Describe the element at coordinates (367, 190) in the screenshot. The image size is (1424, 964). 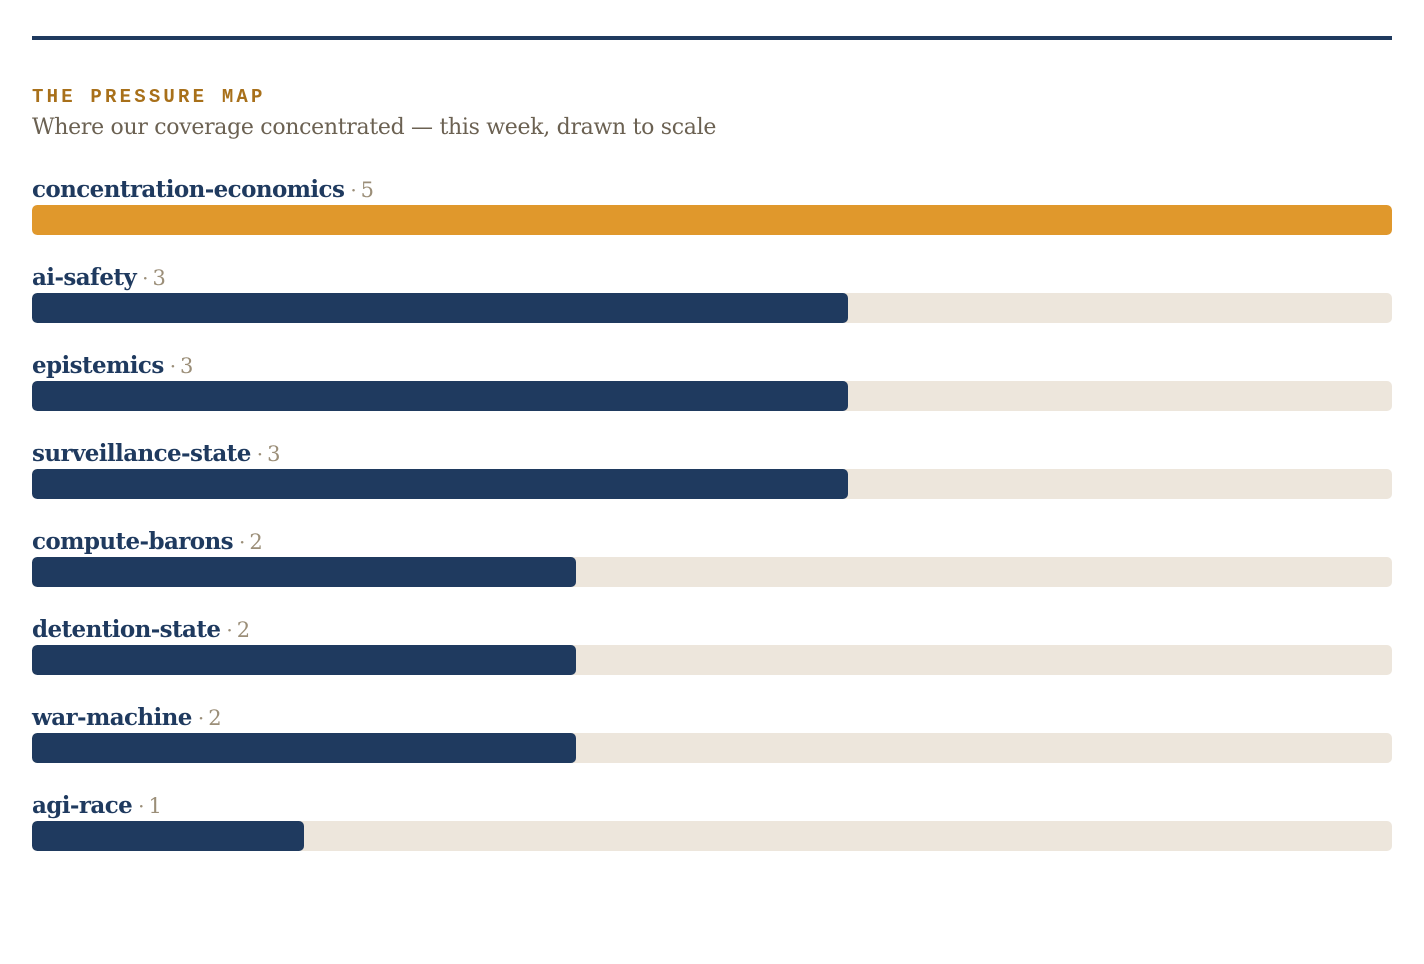
I see `count-label: 5` at that location.